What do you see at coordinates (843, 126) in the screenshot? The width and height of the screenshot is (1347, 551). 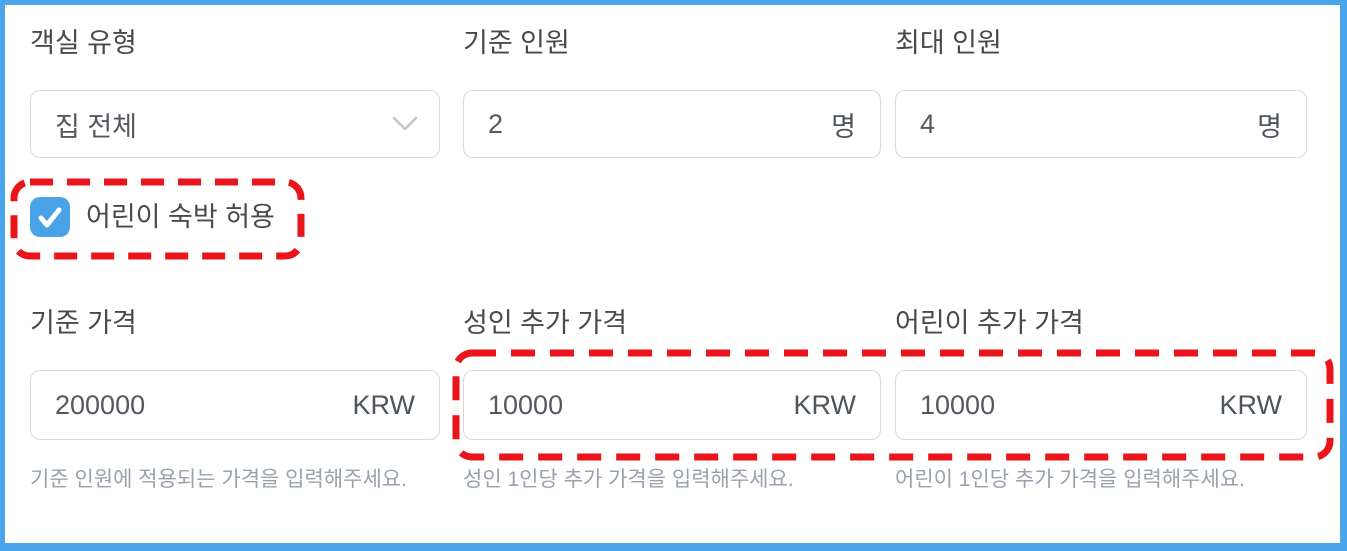 I see `base-occupancy-unit: 명` at bounding box center [843, 126].